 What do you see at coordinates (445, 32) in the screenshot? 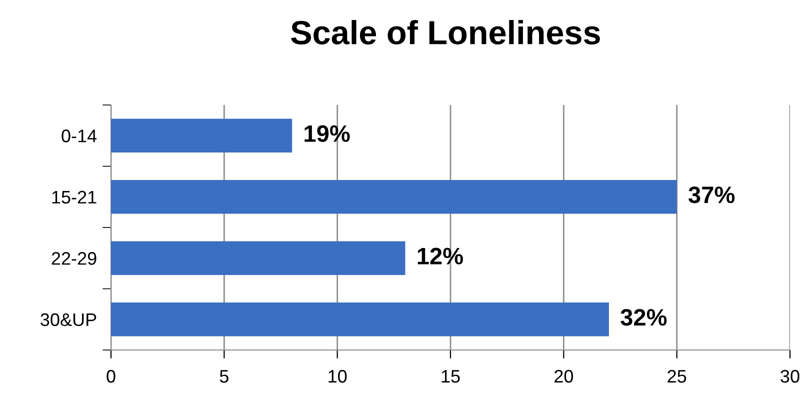
I see `chart-title: Scale of Loneliness` at bounding box center [445, 32].